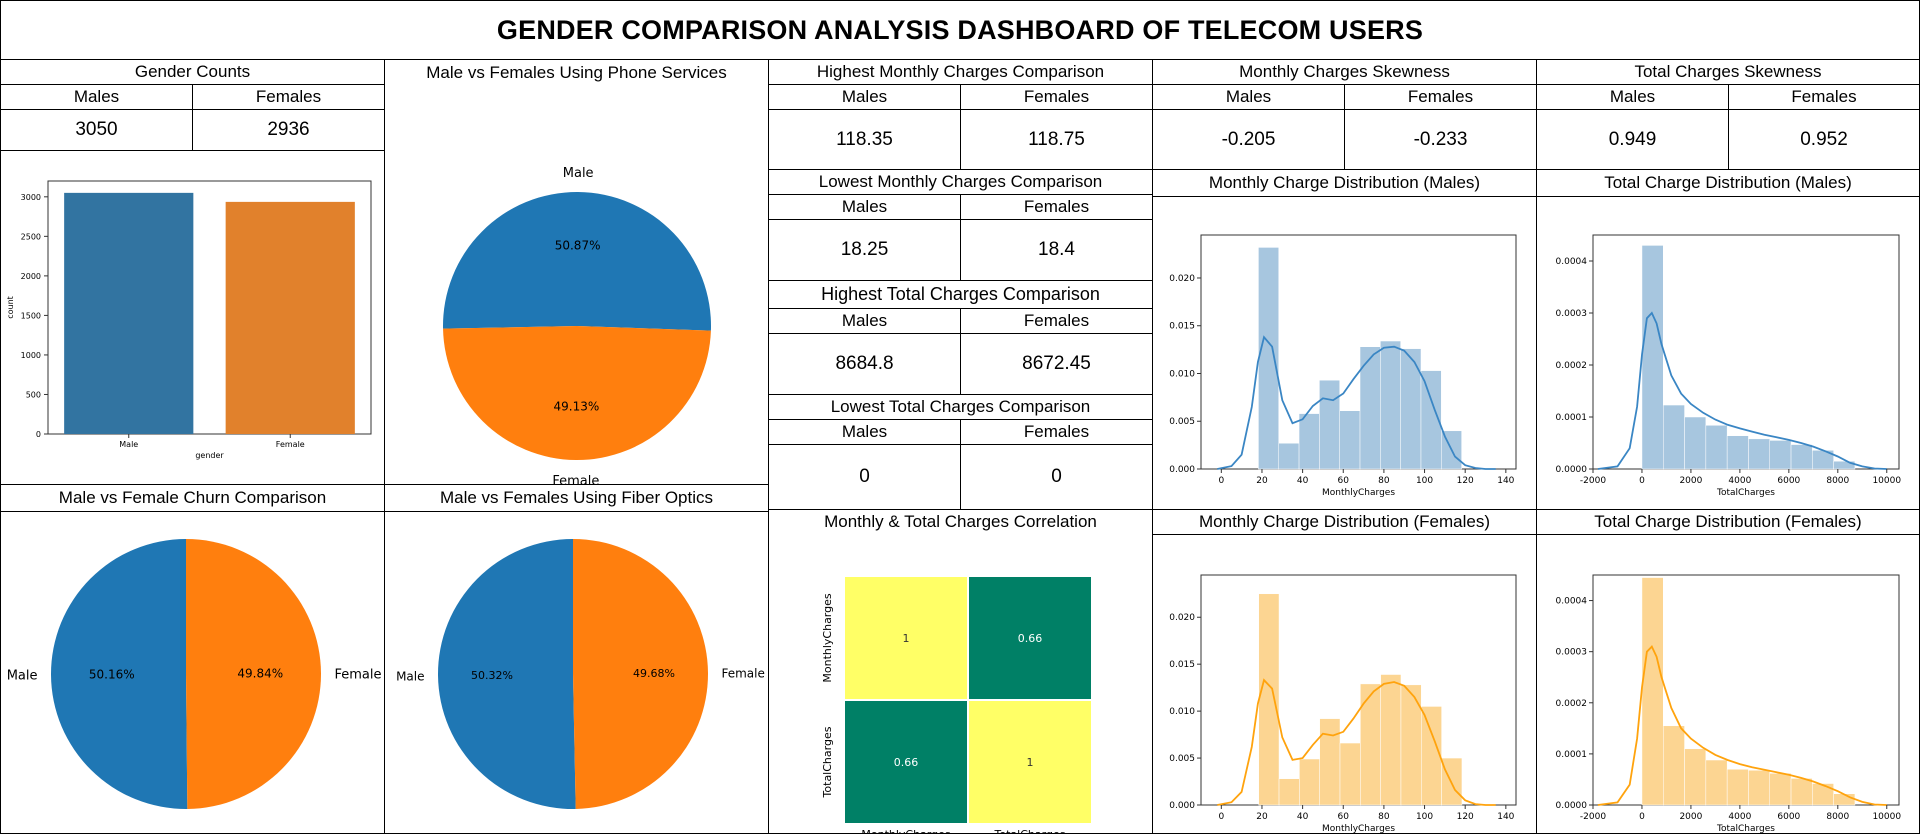  Describe the element at coordinates (1824, 97) in the screenshot. I see `total-skew-females-label: Females` at that location.